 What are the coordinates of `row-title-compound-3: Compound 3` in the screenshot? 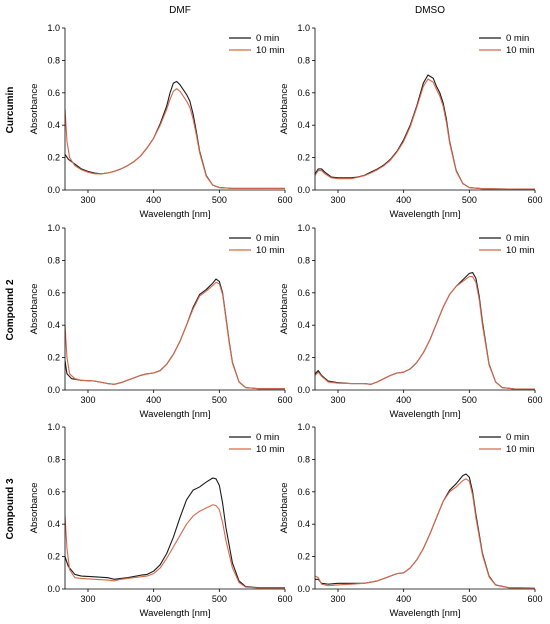 It's located at (10, 509).